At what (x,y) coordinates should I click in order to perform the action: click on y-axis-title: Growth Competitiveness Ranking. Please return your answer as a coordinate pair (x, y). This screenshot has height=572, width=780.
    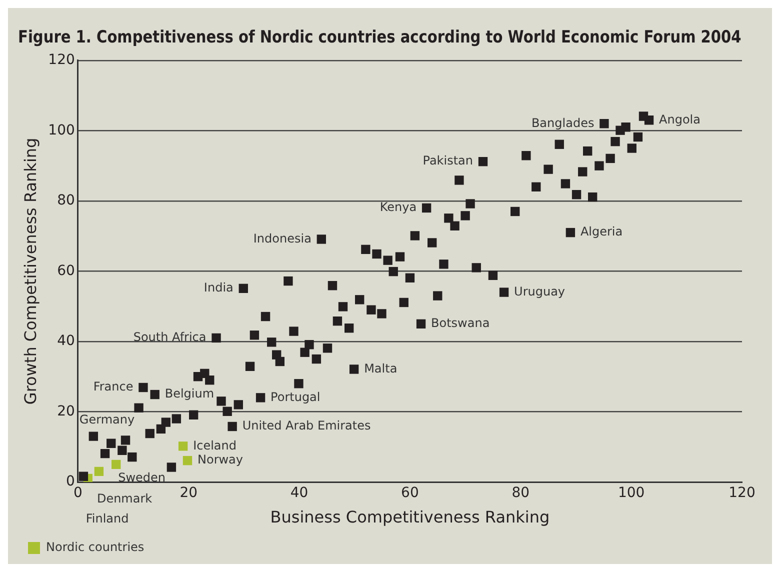
    Looking at the image, I should click on (30, 271).